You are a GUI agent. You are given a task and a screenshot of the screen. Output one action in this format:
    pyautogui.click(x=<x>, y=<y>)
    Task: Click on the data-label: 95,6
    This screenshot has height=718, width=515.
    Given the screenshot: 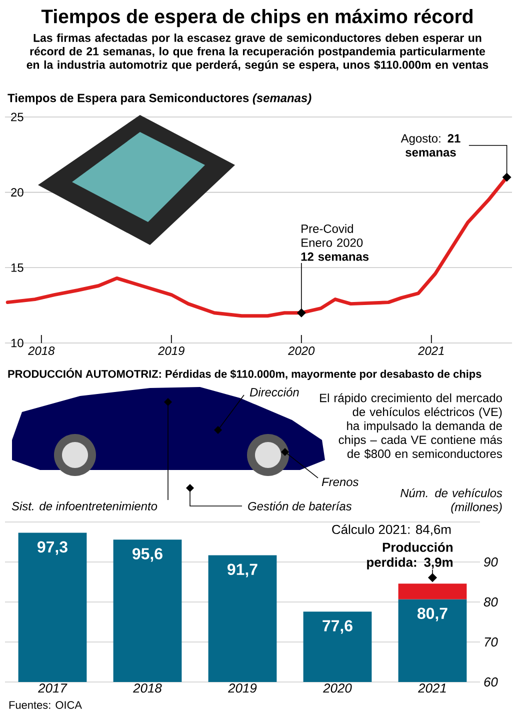 What is the action you would take?
    pyautogui.click(x=147, y=555)
    